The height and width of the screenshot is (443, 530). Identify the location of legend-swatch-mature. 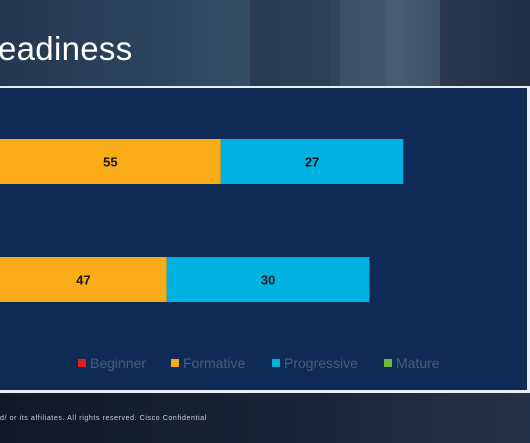
(388, 363).